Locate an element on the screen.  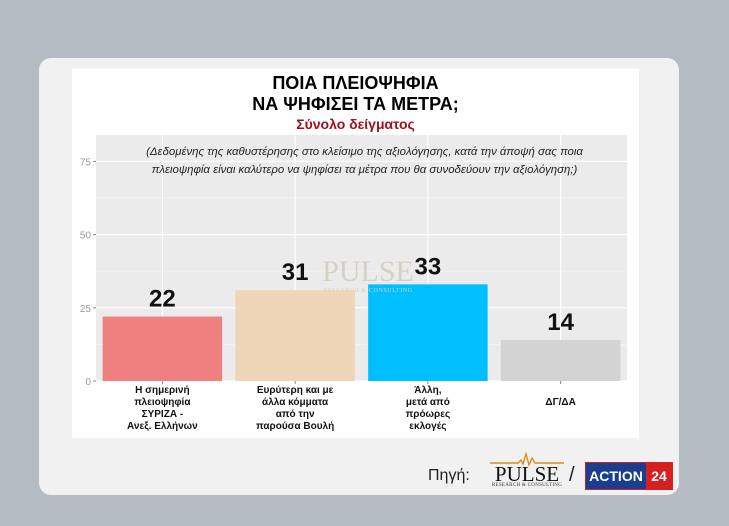
x-category-label-line: Άλλη, is located at coordinates (428, 390).